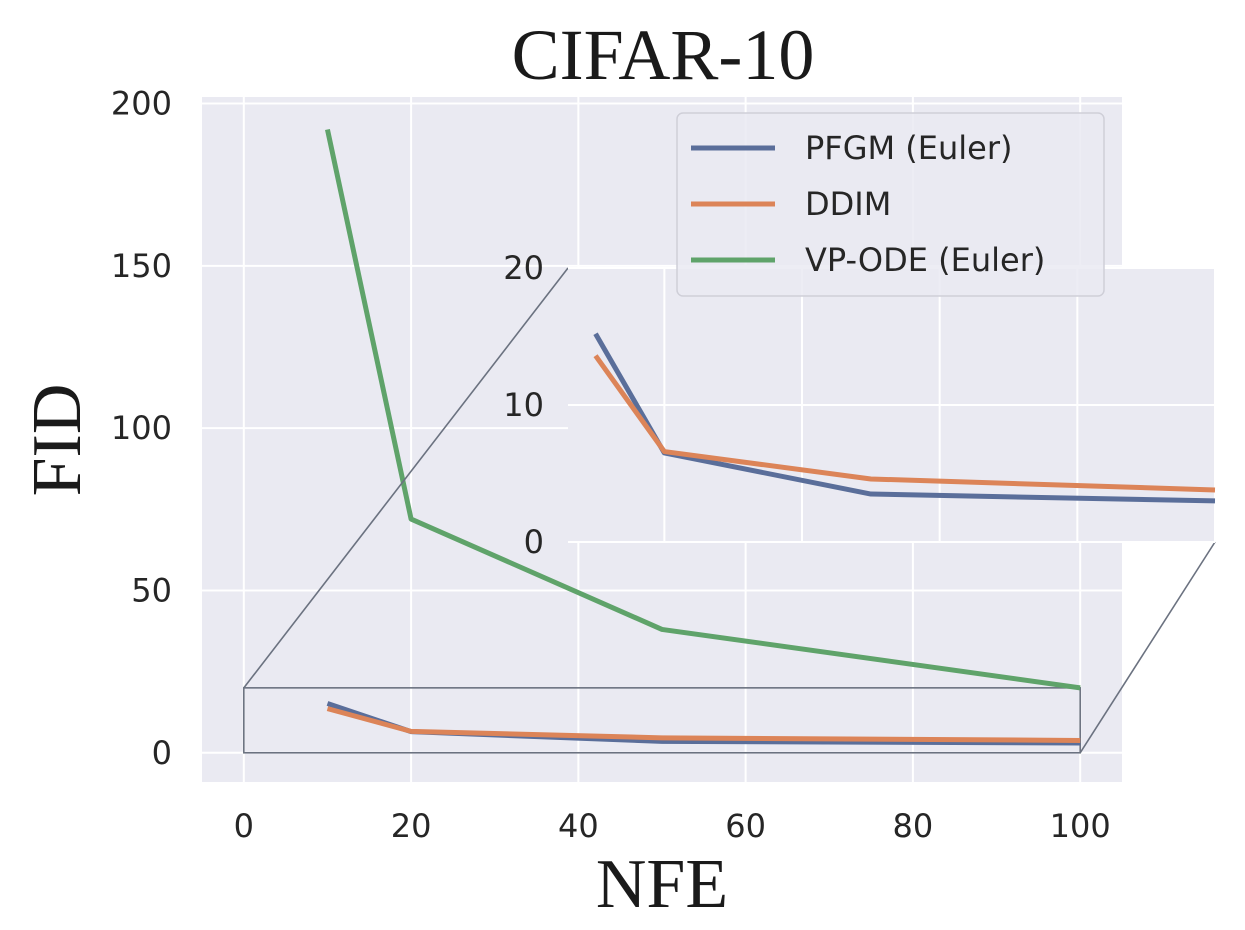  Describe the element at coordinates (162, 753) in the screenshot. I see `y-tick-label: 0` at that location.